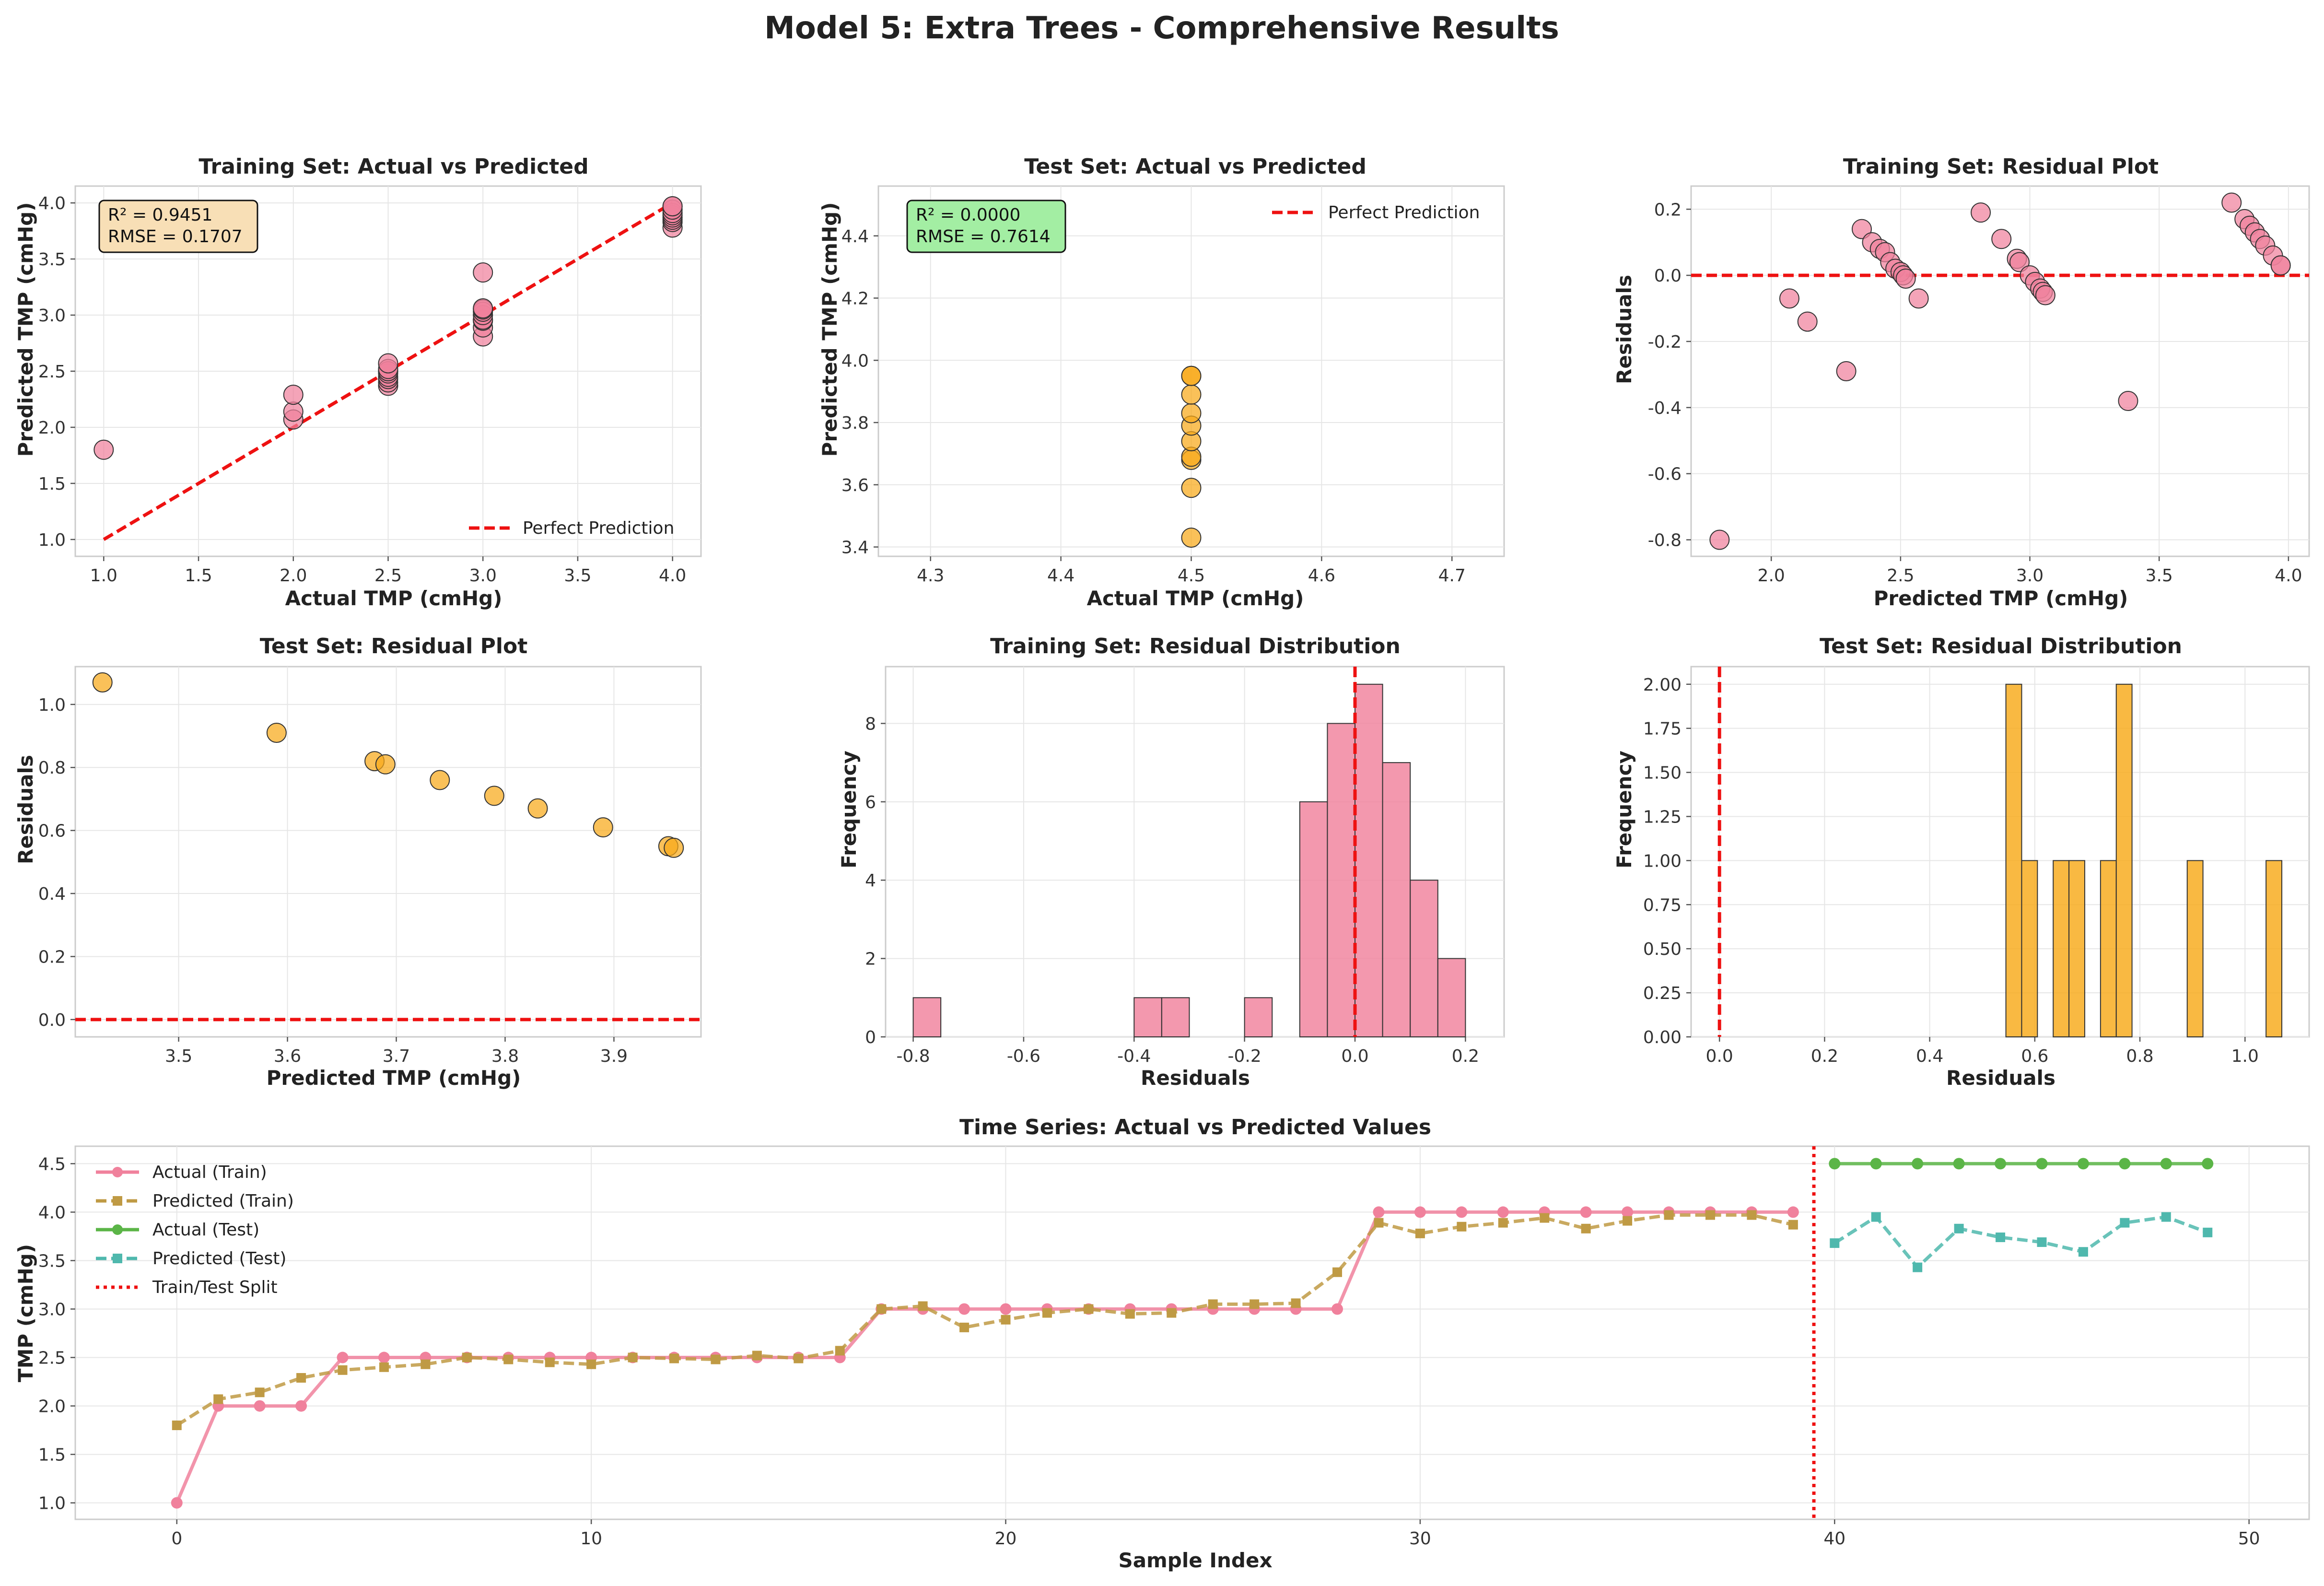  Describe the element at coordinates (1824, 1056) in the screenshot. I see `p6-xtick-label: 0.2` at that location.